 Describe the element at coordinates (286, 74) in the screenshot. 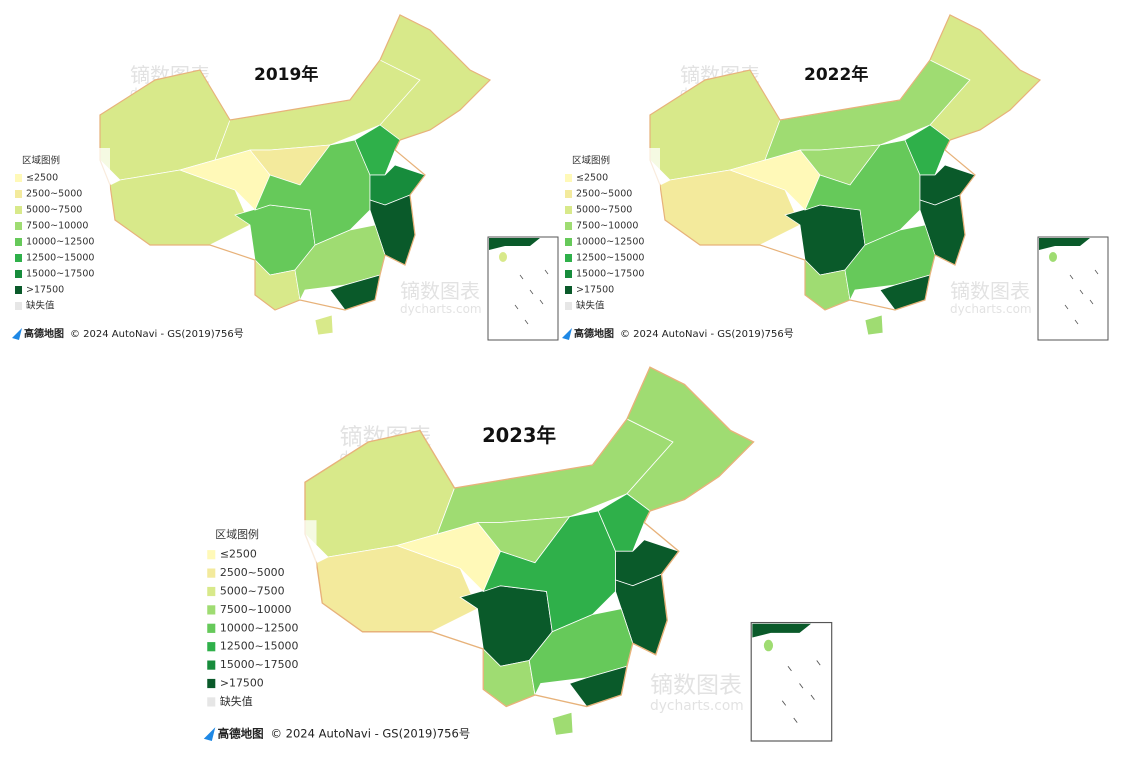

I see `map-title: 2019年` at that location.